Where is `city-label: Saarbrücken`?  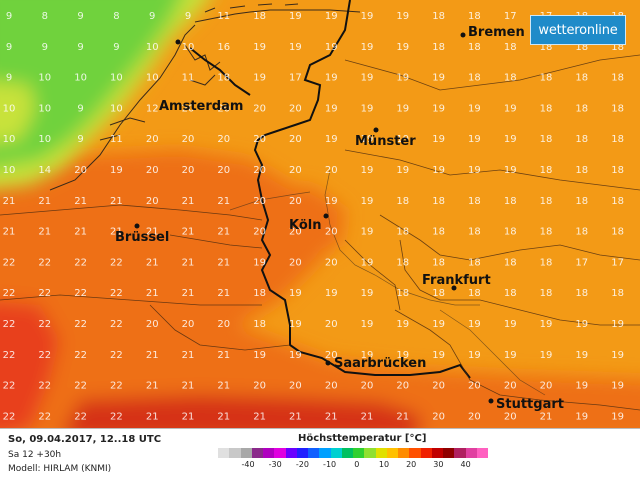
city-label: Saarbrücken is located at coordinates (380, 363).